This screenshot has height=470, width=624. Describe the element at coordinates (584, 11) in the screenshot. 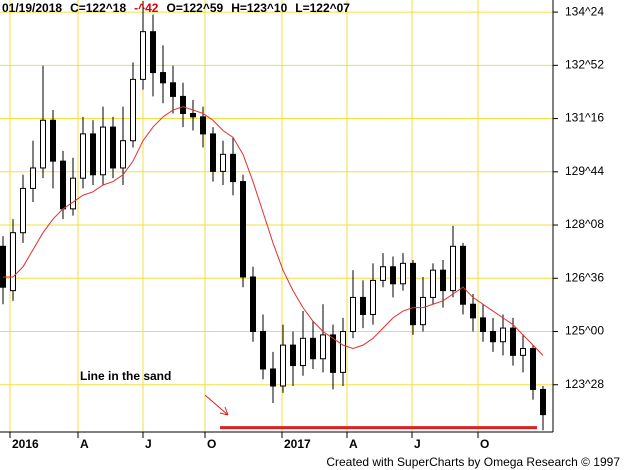

I see `y-tick-label: 134^24` at that location.